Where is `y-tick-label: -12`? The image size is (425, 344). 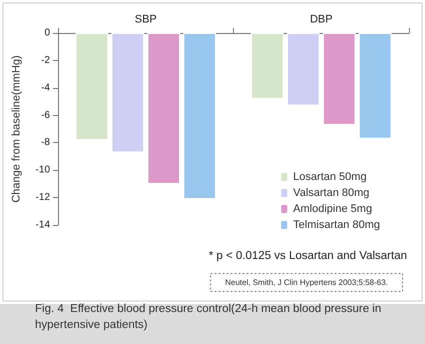
y-tick-label: -12 is located at coordinates (43, 198).